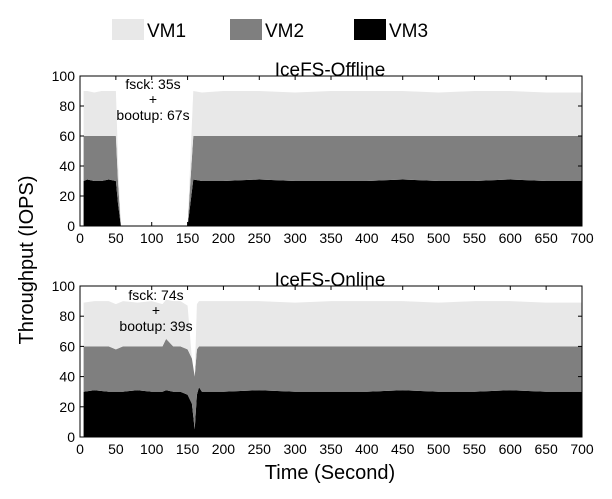 This screenshot has height=499, width=612. I want to click on legend: VM1 VM2 VM3, so click(270, 30).